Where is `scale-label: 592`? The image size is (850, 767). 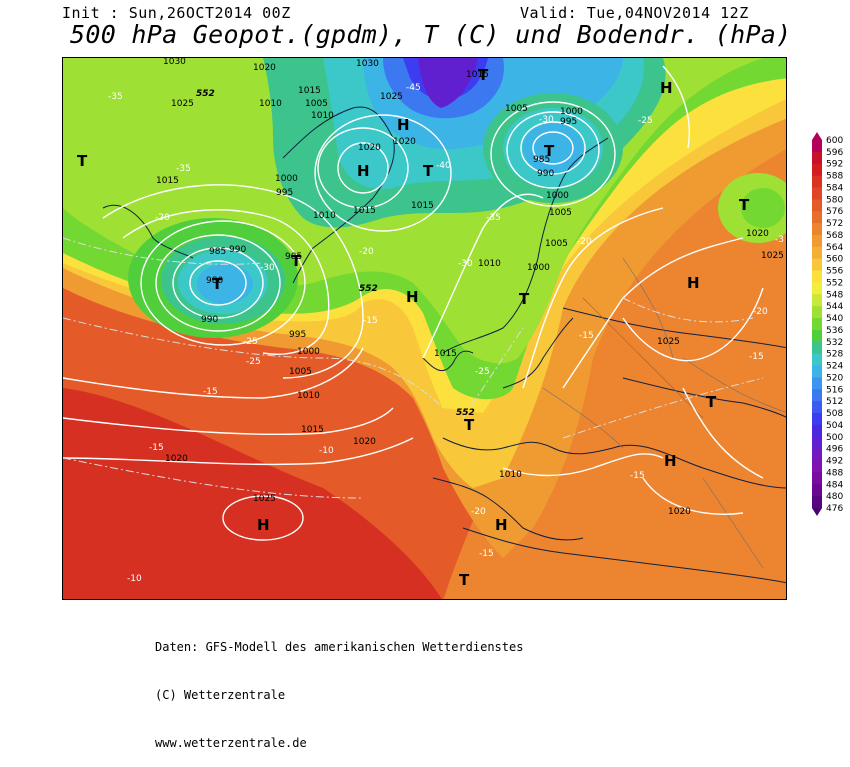
scale-label: 592 is located at coordinates (834, 165).